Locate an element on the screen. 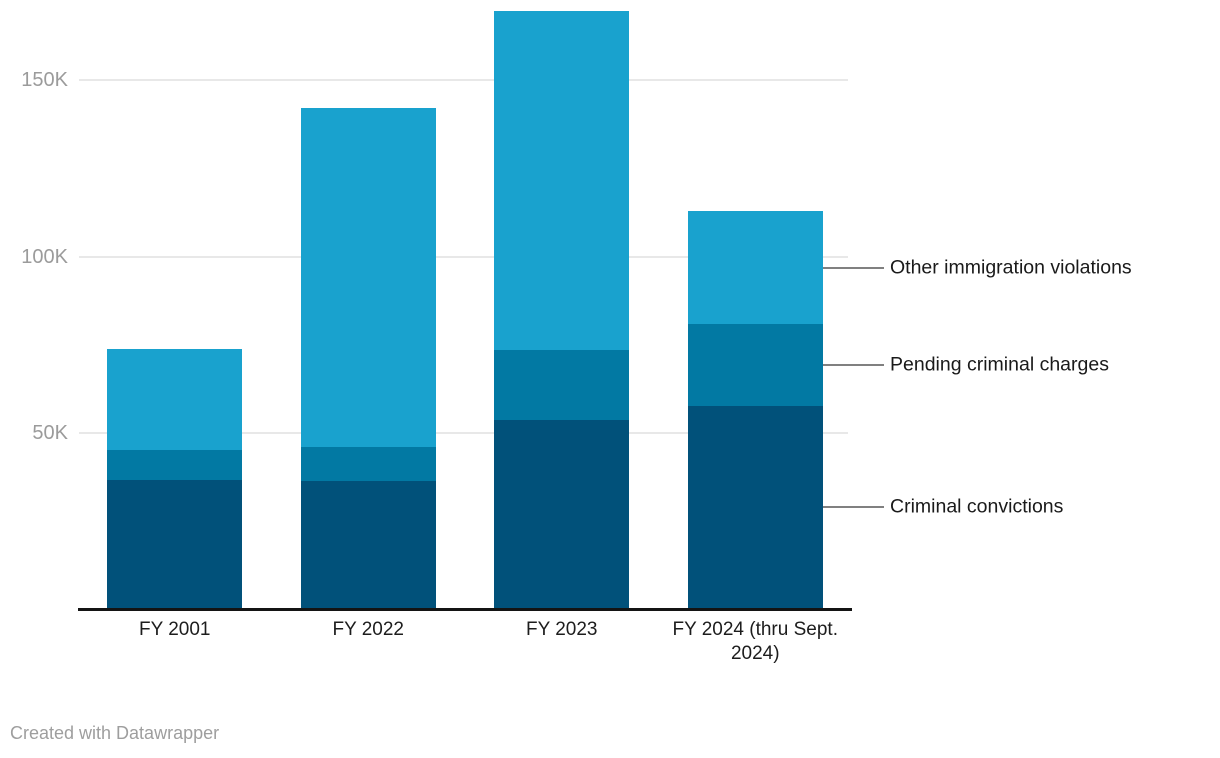 The height and width of the screenshot is (758, 1220). x-axis-label-2: FY 2022 is located at coordinates (368, 629).